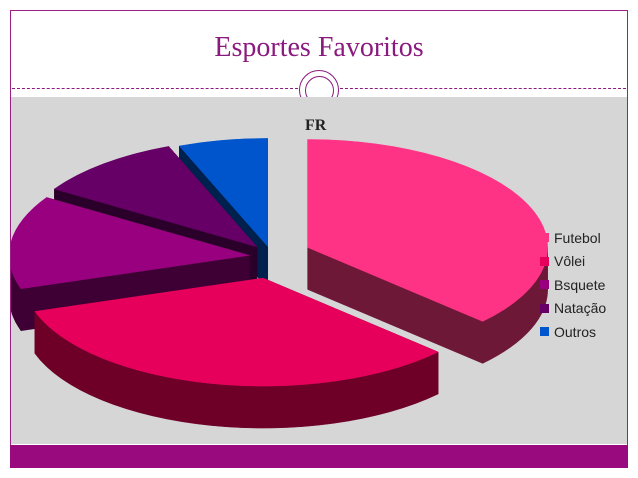 This screenshot has height=478, width=638. I want to click on title-divider-right, so click(483, 88).